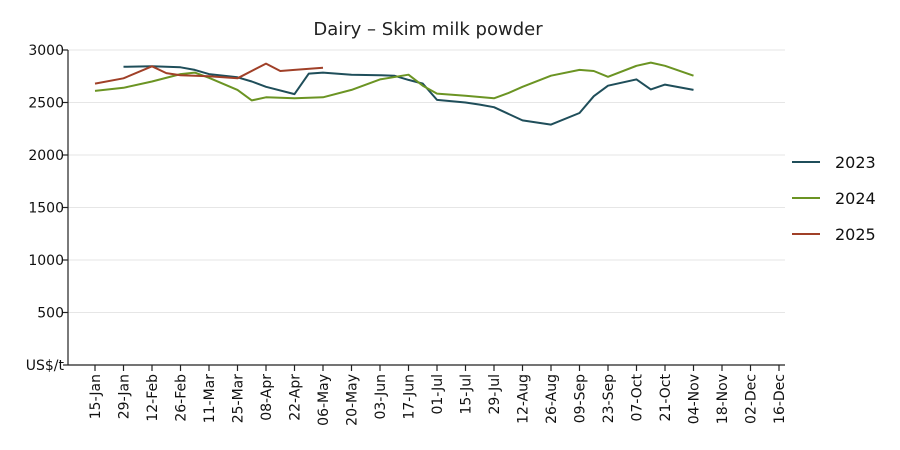 The image size is (900, 450). What do you see at coordinates (467, 394) in the screenshot?
I see `x-tick-label: 15-Jul` at bounding box center [467, 394].